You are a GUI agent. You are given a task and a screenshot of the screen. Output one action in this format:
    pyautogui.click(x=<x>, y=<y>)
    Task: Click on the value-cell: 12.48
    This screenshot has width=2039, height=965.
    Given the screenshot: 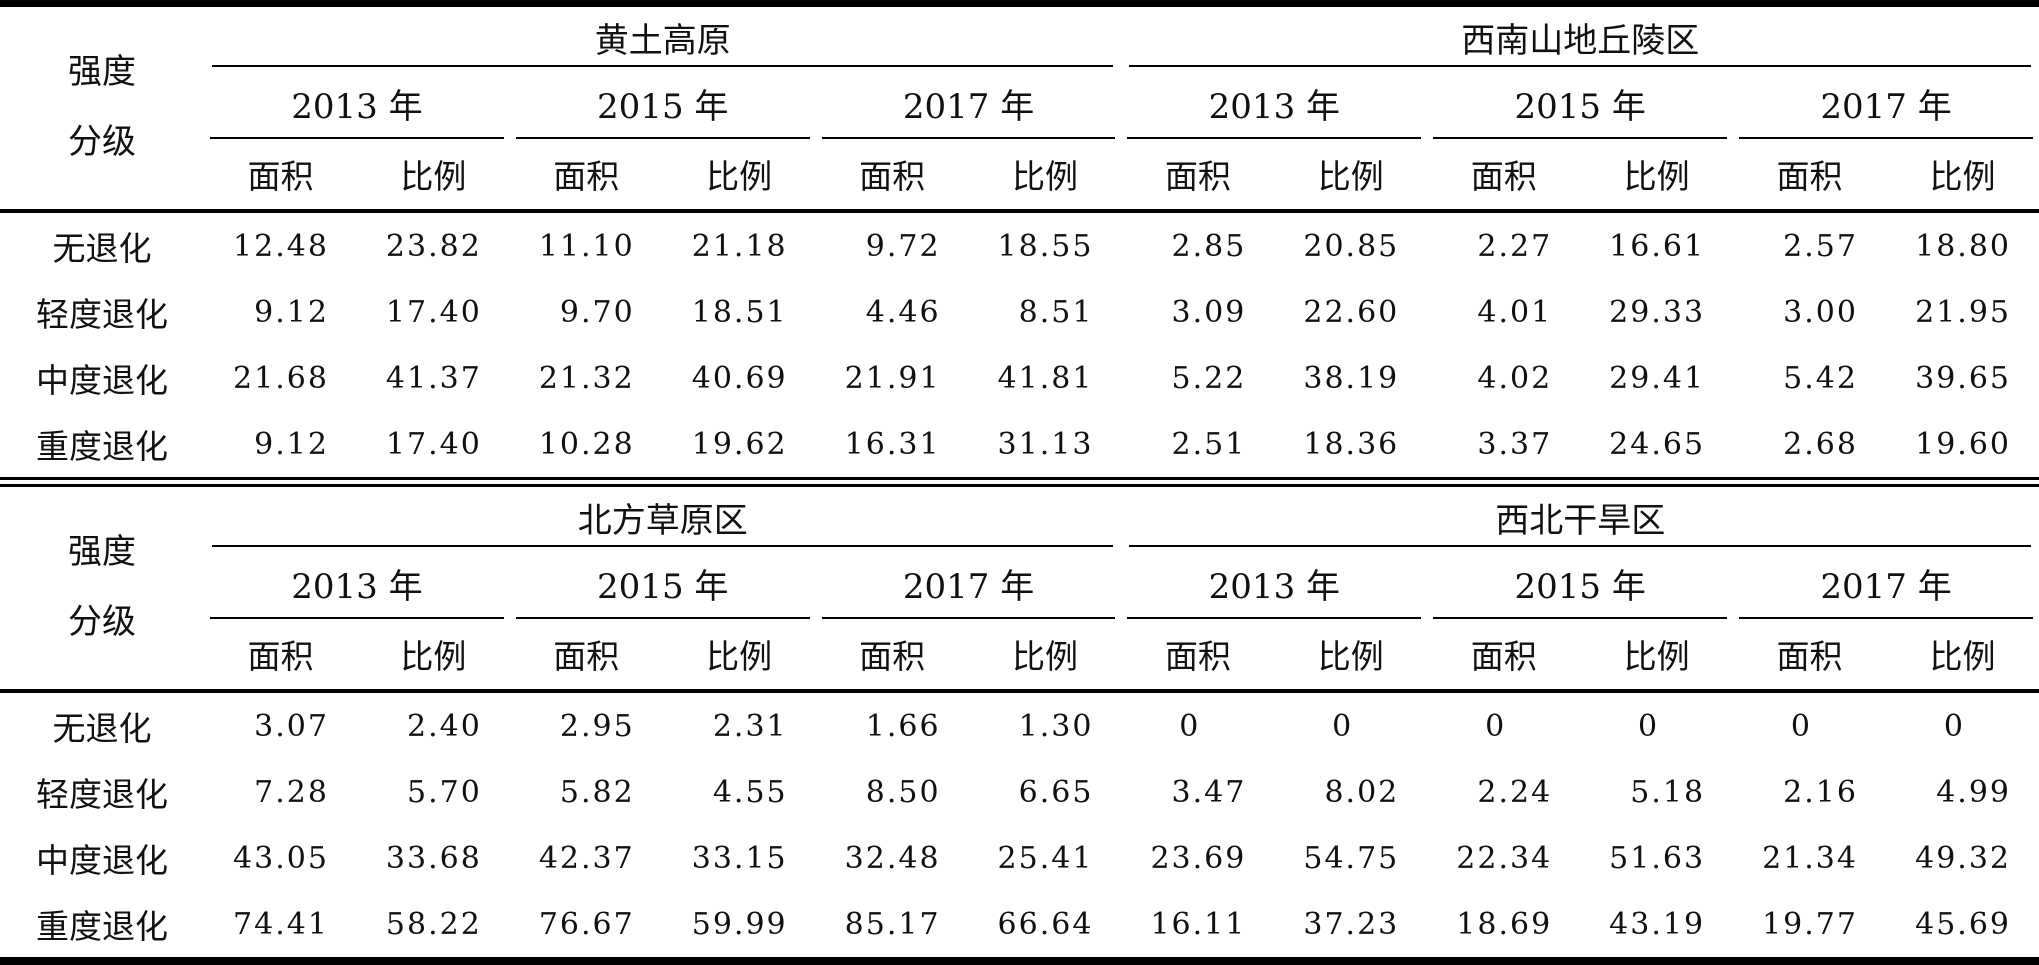 What is the action you would take?
    pyautogui.click(x=281, y=246)
    